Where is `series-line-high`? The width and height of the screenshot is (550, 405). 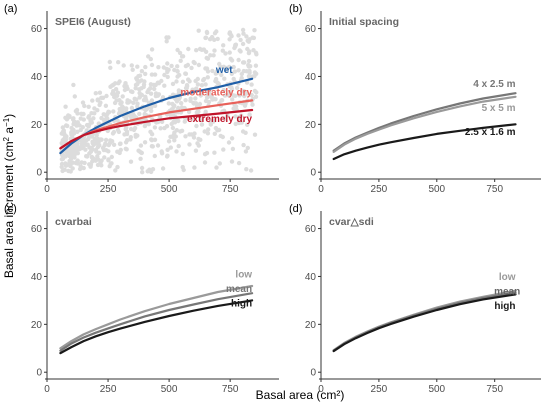
series-line-high is located at coordinates (424, 323).